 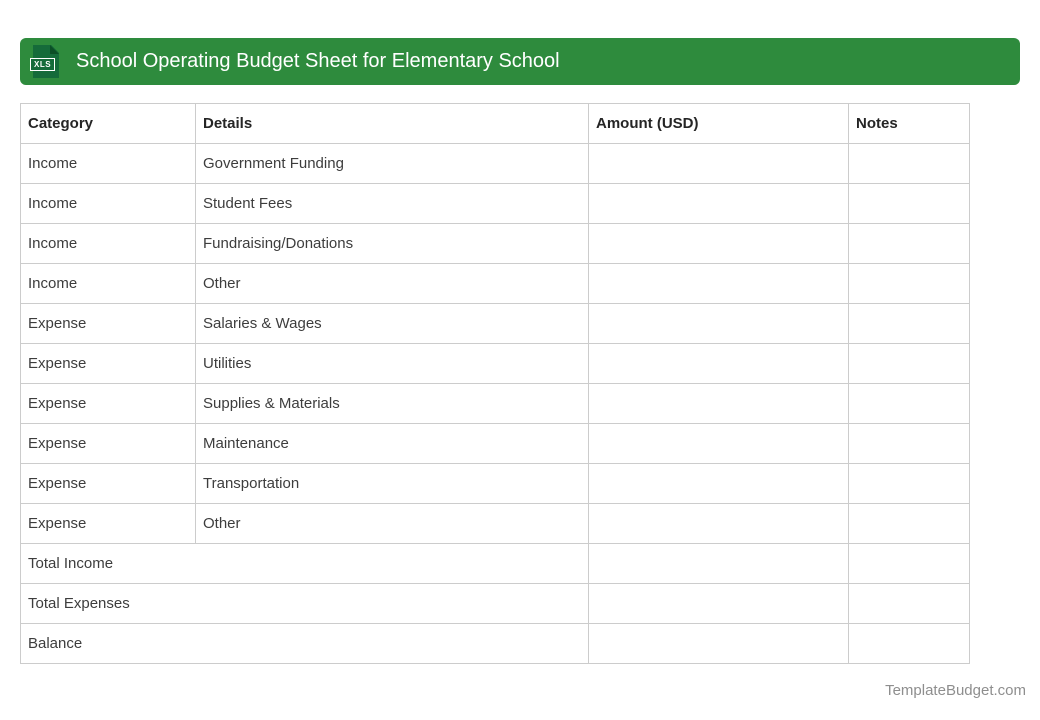 I want to click on cell-details: Fundraising/Donations, so click(x=392, y=243).